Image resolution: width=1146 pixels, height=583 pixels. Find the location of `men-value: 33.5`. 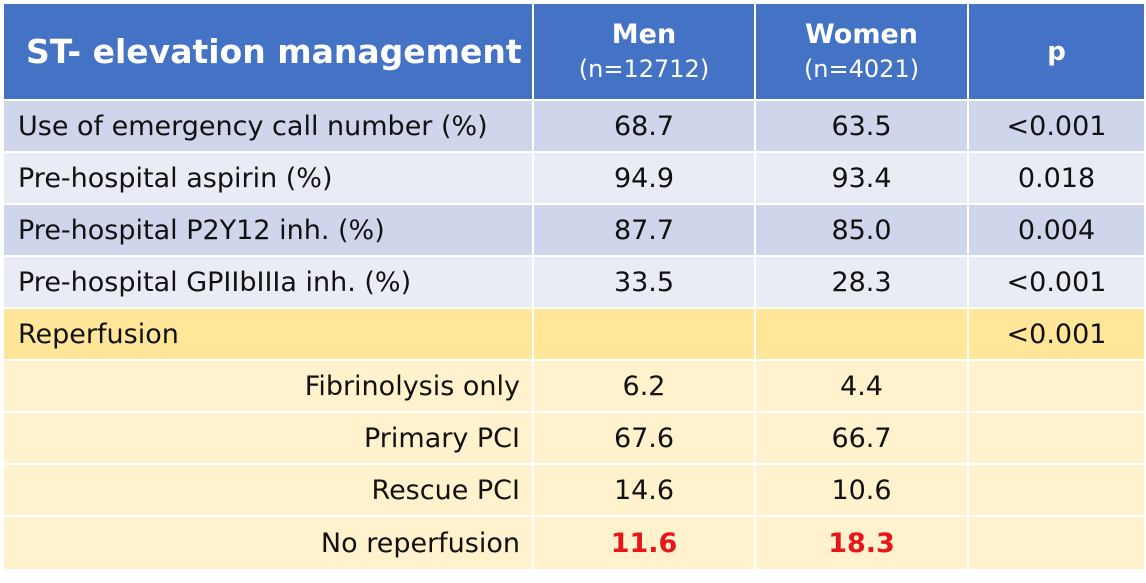

men-value: 33.5 is located at coordinates (644, 282).